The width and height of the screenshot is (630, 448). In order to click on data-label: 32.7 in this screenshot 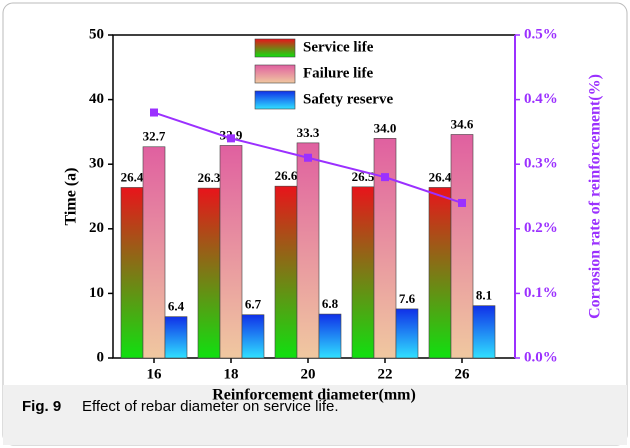, I will do `click(154, 136)`.